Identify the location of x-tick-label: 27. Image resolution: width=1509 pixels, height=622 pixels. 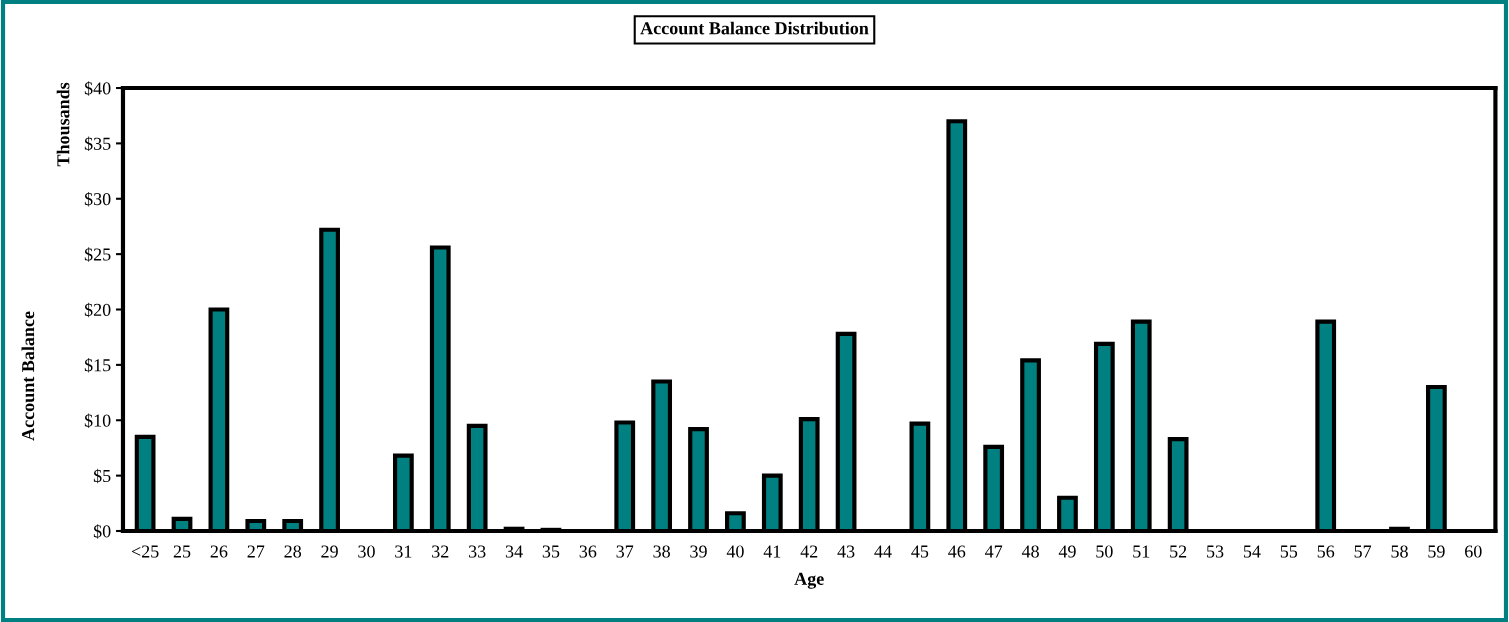
(256, 551).